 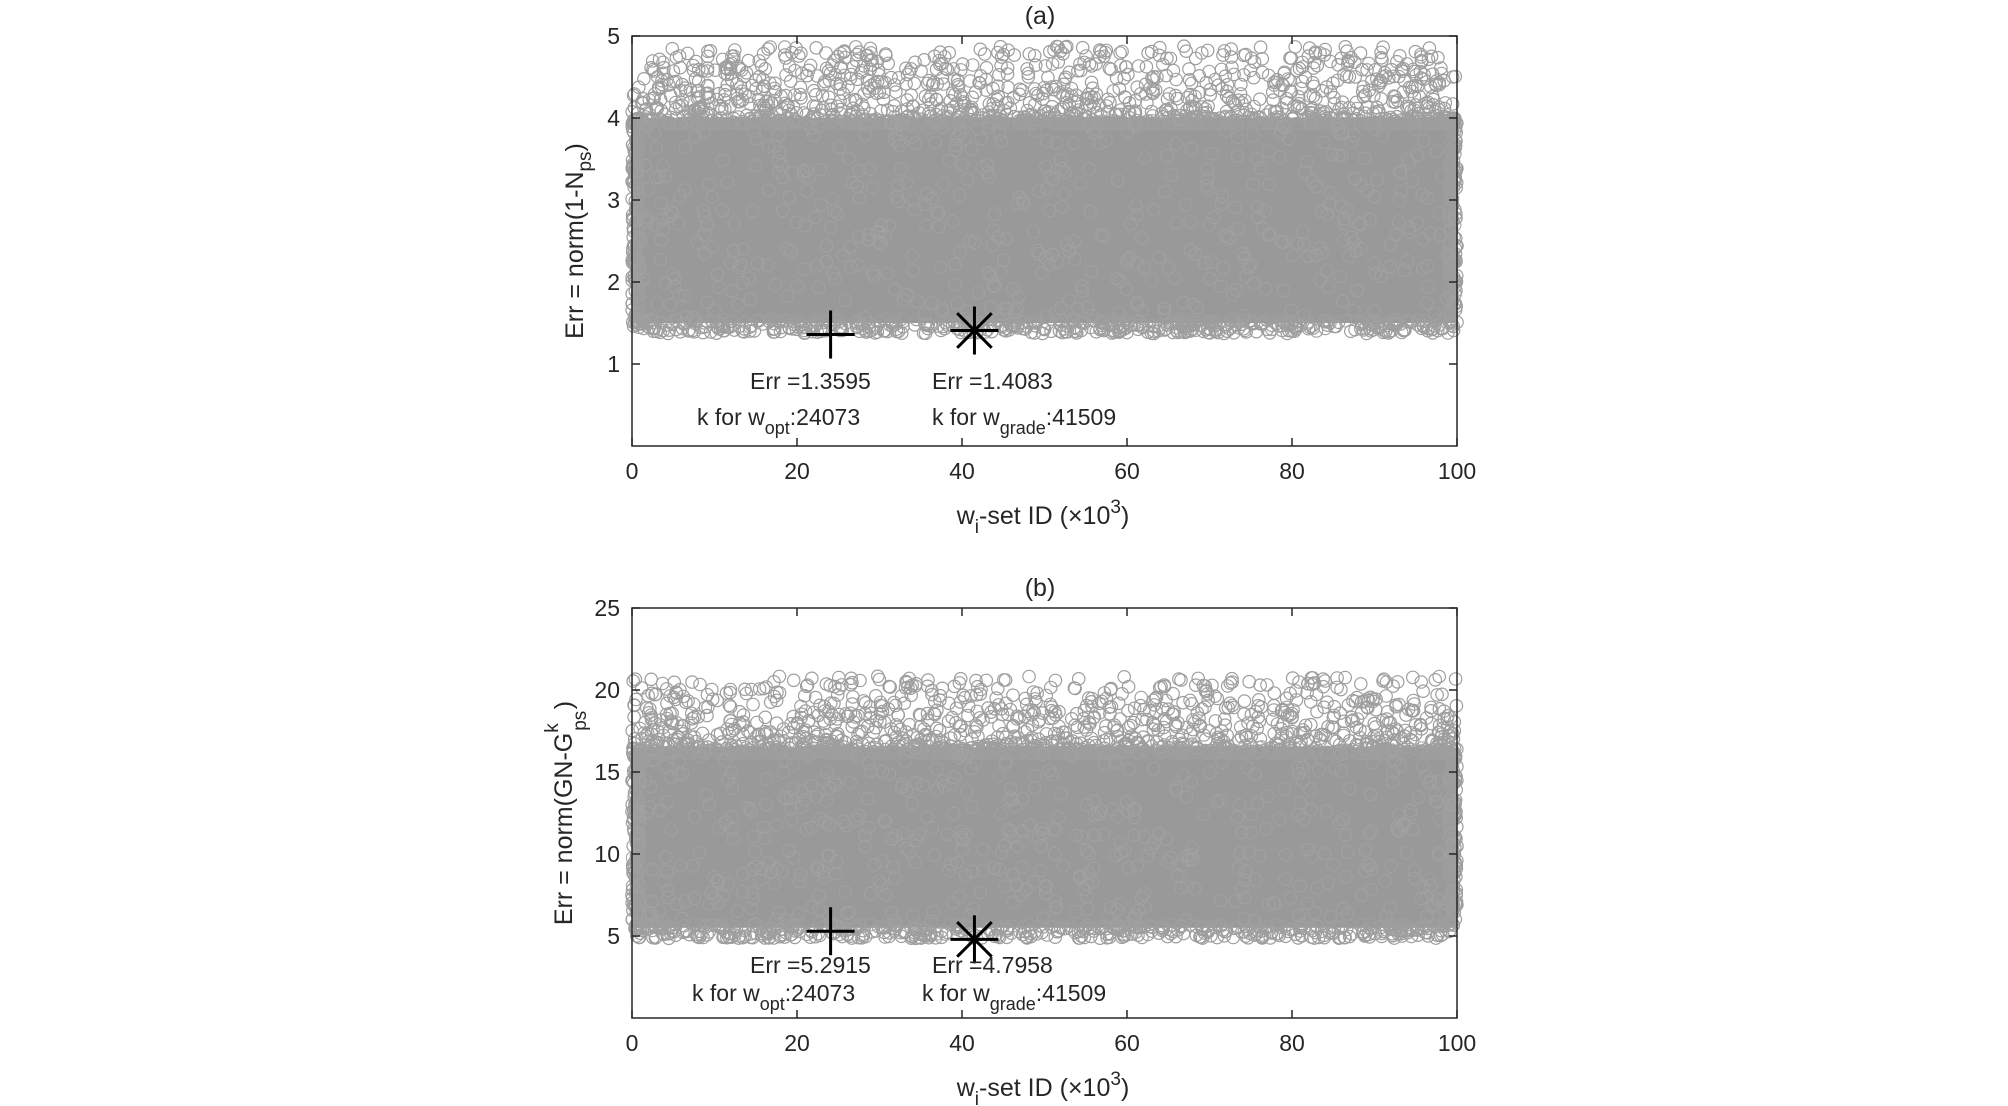 What do you see at coordinates (1292, 471) in the screenshot?
I see `x-tick-label: 80` at bounding box center [1292, 471].